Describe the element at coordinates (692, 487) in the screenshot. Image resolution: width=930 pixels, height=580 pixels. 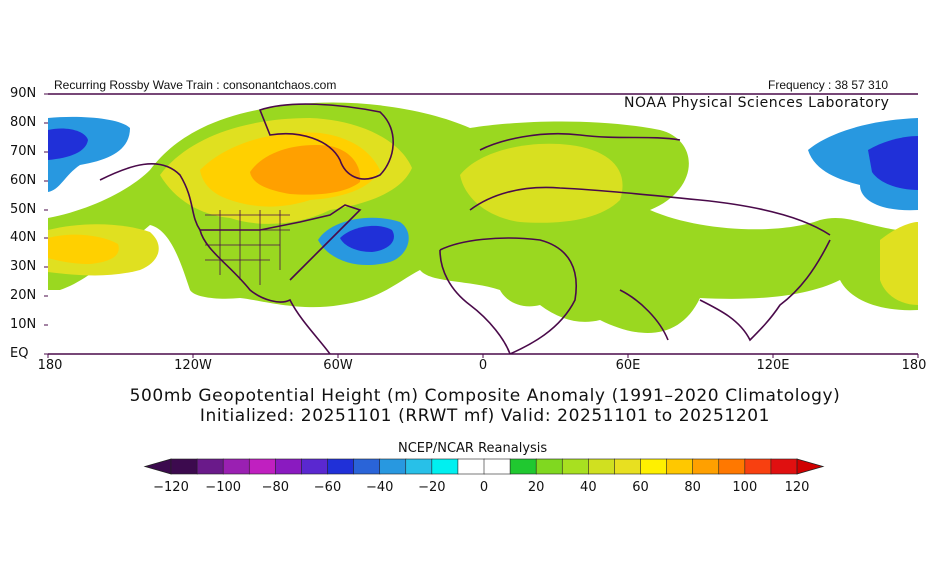
I see `colorbar-tick-label: 80` at that location.